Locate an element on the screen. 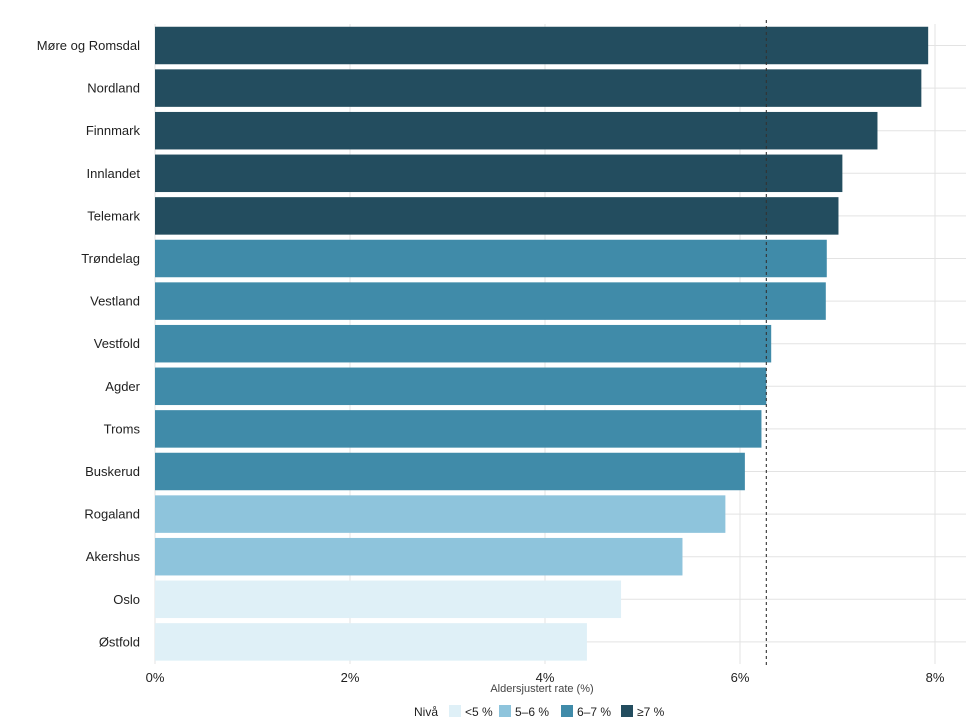  category-label: Østfold is located at coordinates (119, 641).